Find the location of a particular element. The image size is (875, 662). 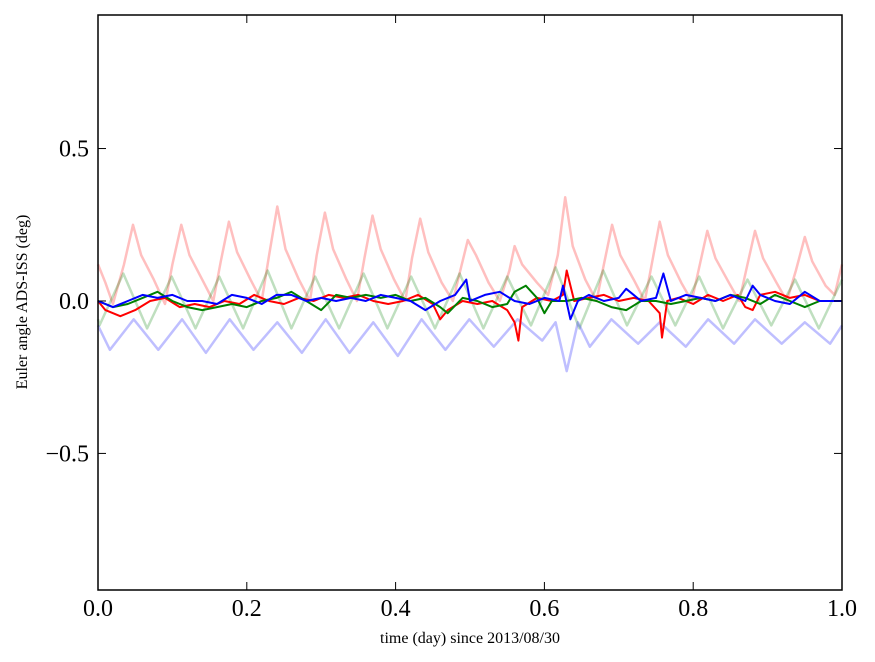

x-tick-label: 1.0 is located at coordinates (842, 609).